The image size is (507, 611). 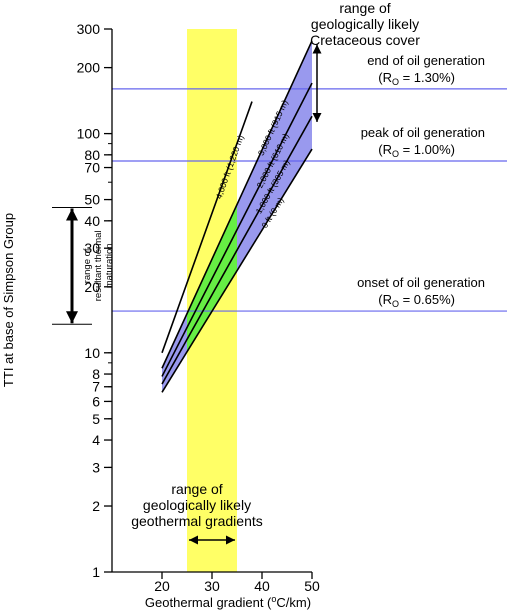 I want to click on y-tick-label: 2, so click(x=96, y=506).